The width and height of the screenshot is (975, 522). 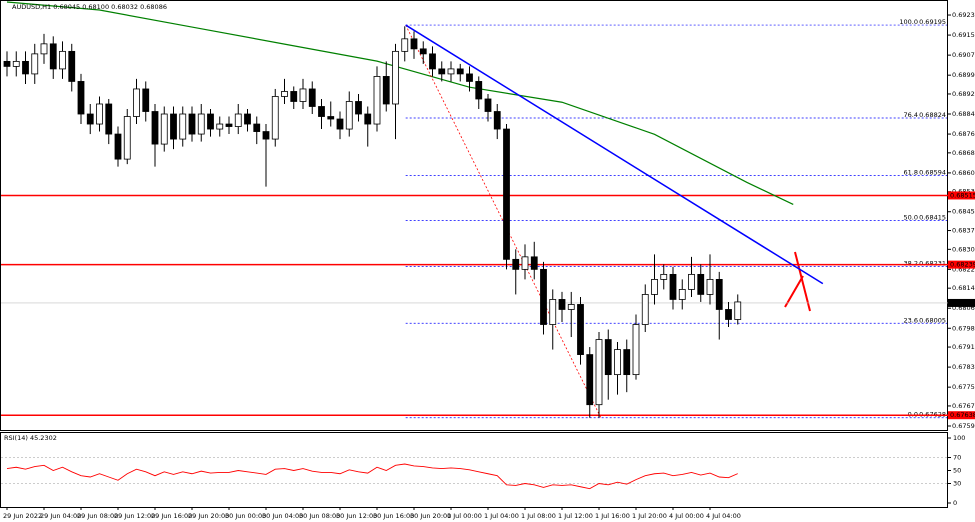 I want to click on x-tick-label: 4 Jul 04:00, so click(x=723, y=516).